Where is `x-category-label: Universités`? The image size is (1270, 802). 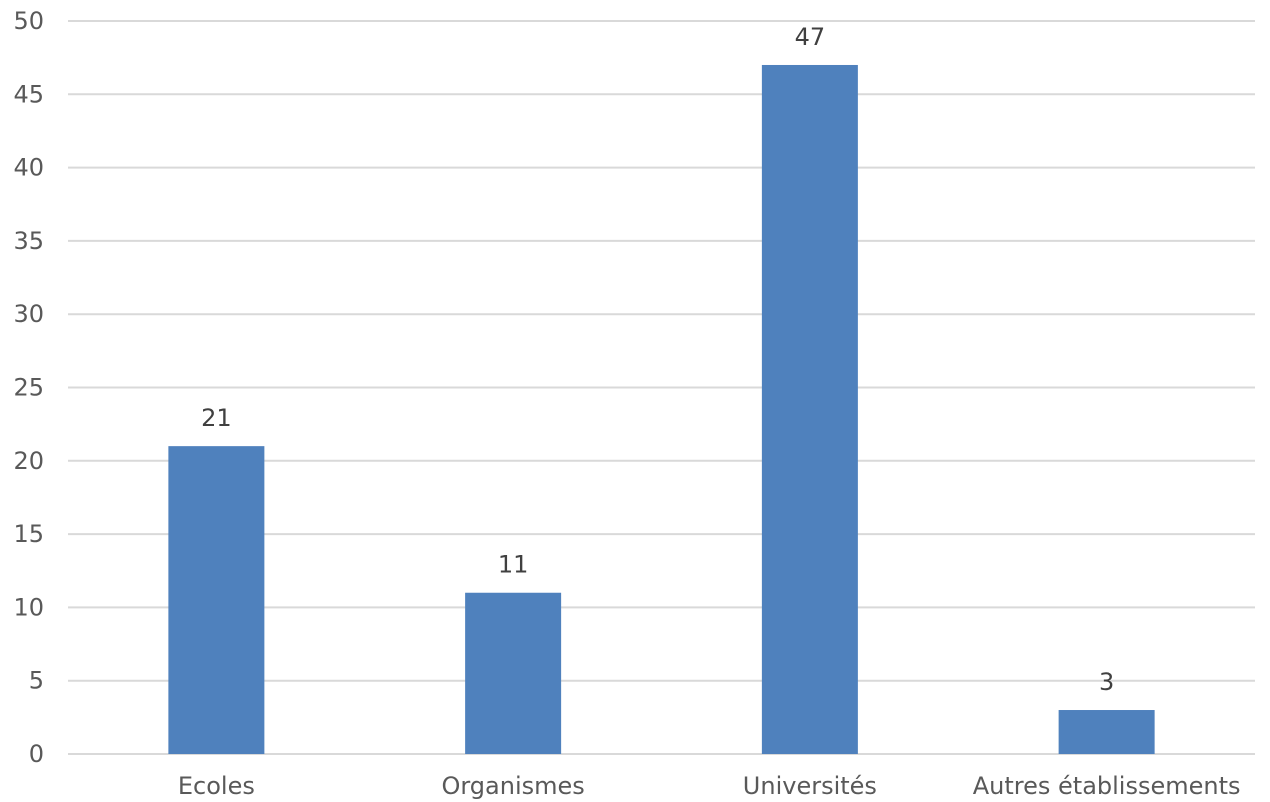
x-category-label: Universités is located at coordinates (810, 786).